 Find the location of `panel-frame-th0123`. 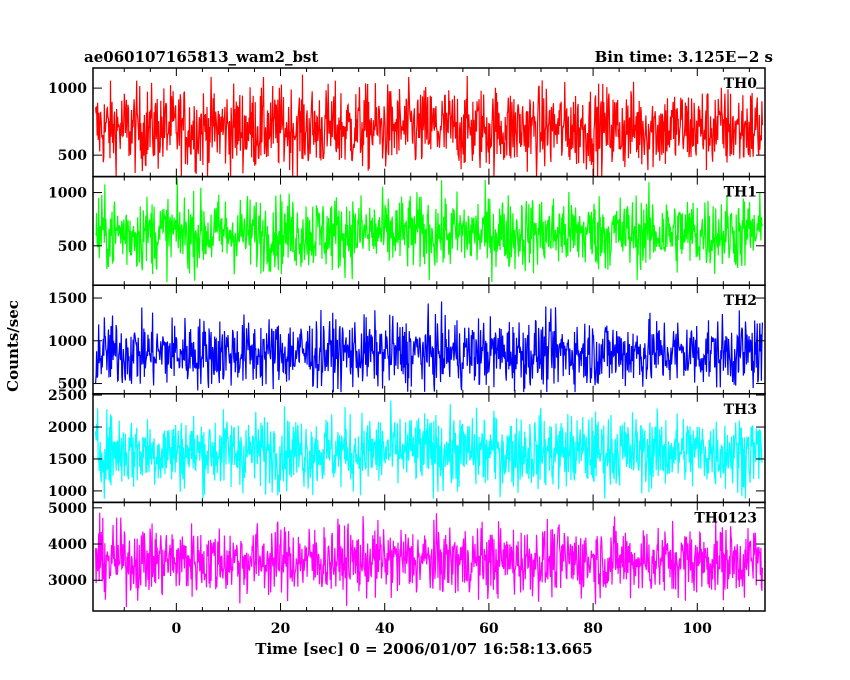

panel-frame-th0123 is located at coordinates (429, 556).